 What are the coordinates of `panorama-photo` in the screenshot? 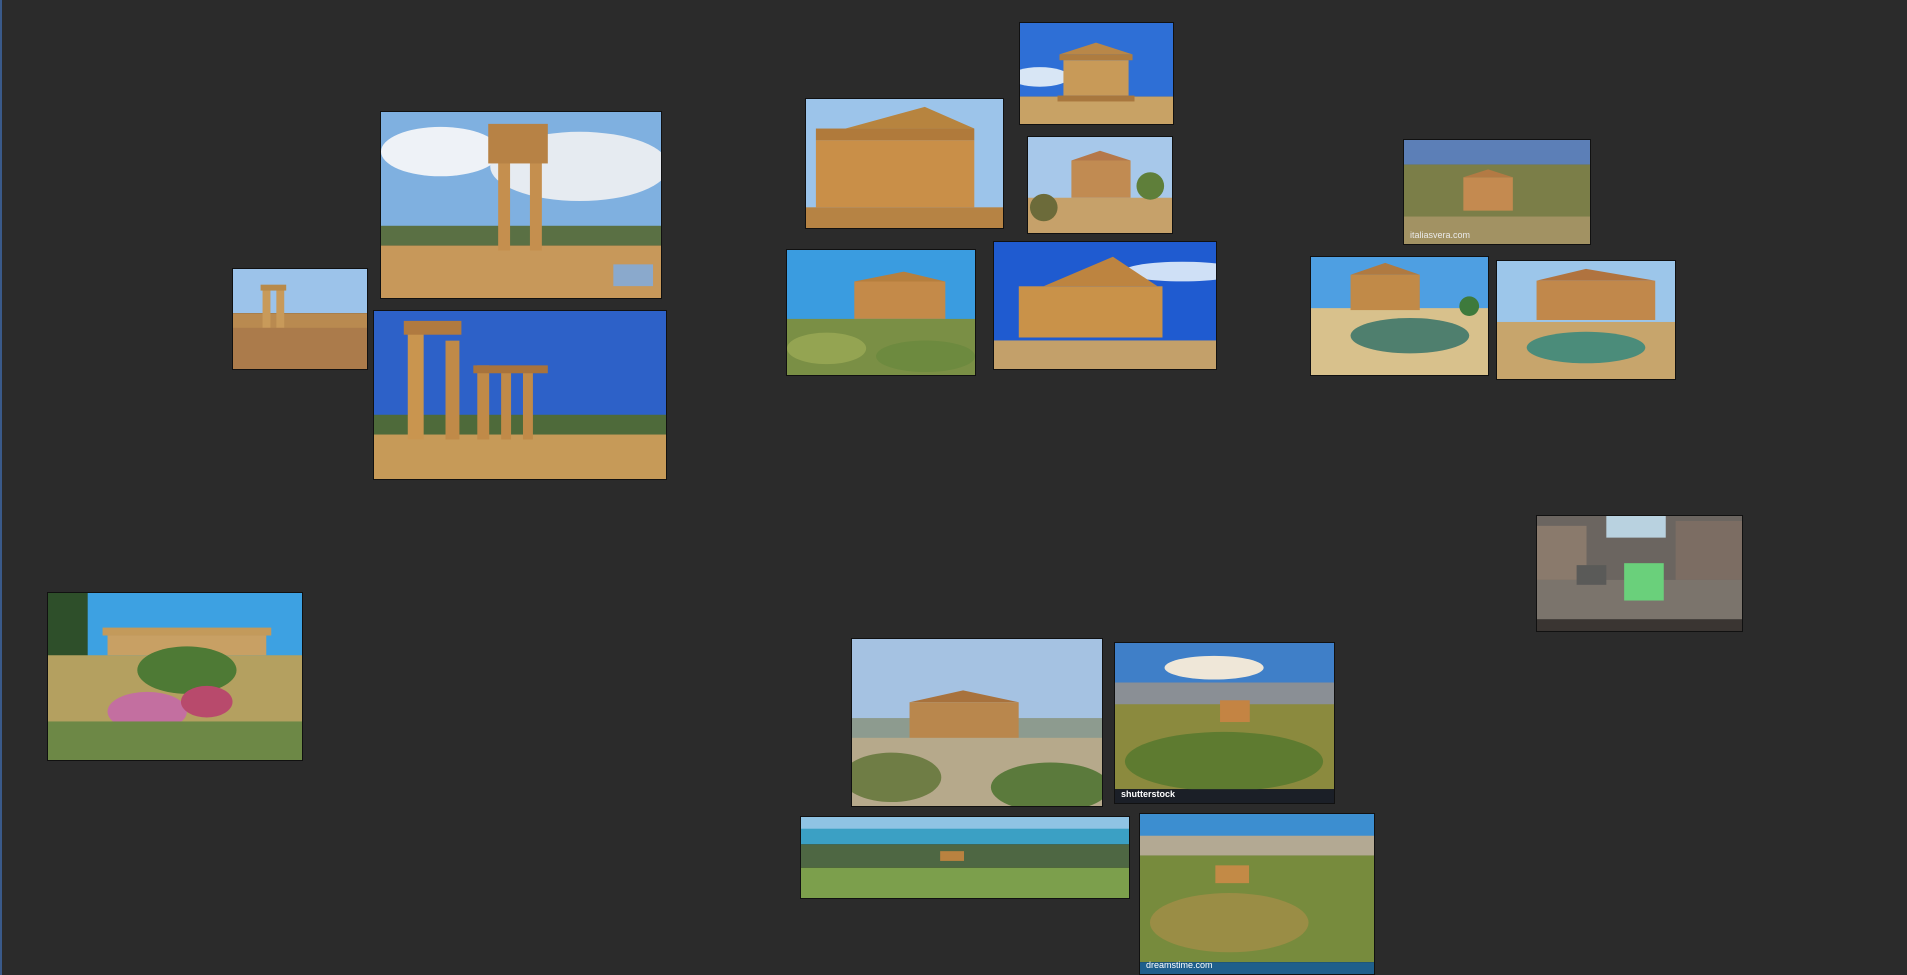 It's located at (965, 857).